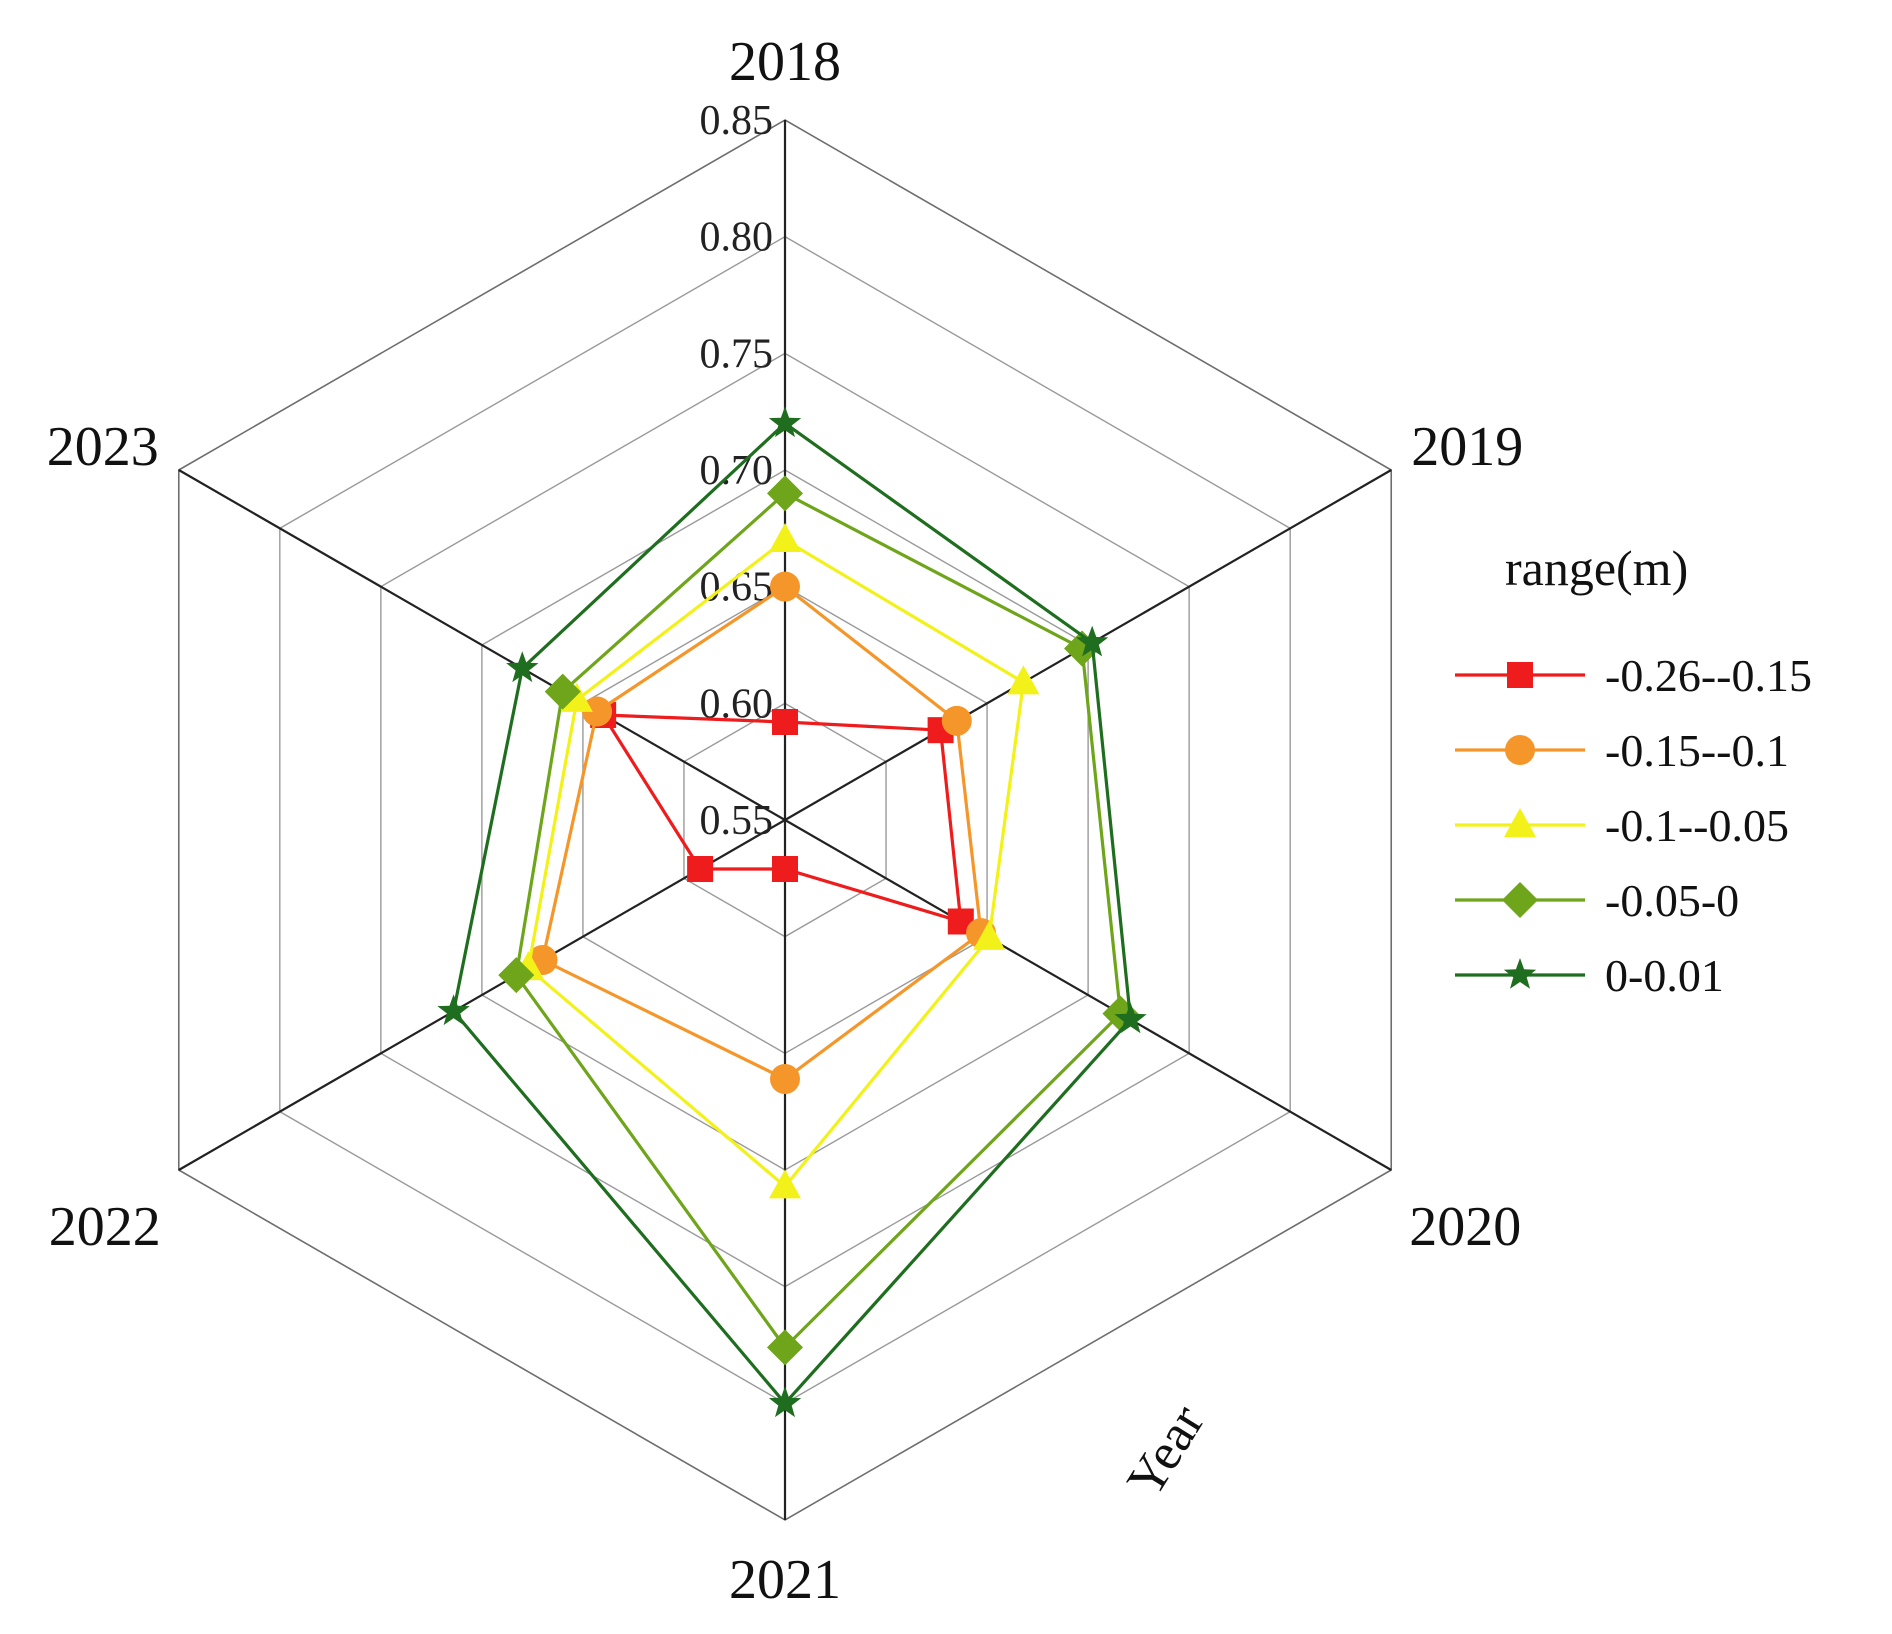 The height and width of the screenshot is (1634, 1892). I want to click on spoke-2023, so click(482, 645).